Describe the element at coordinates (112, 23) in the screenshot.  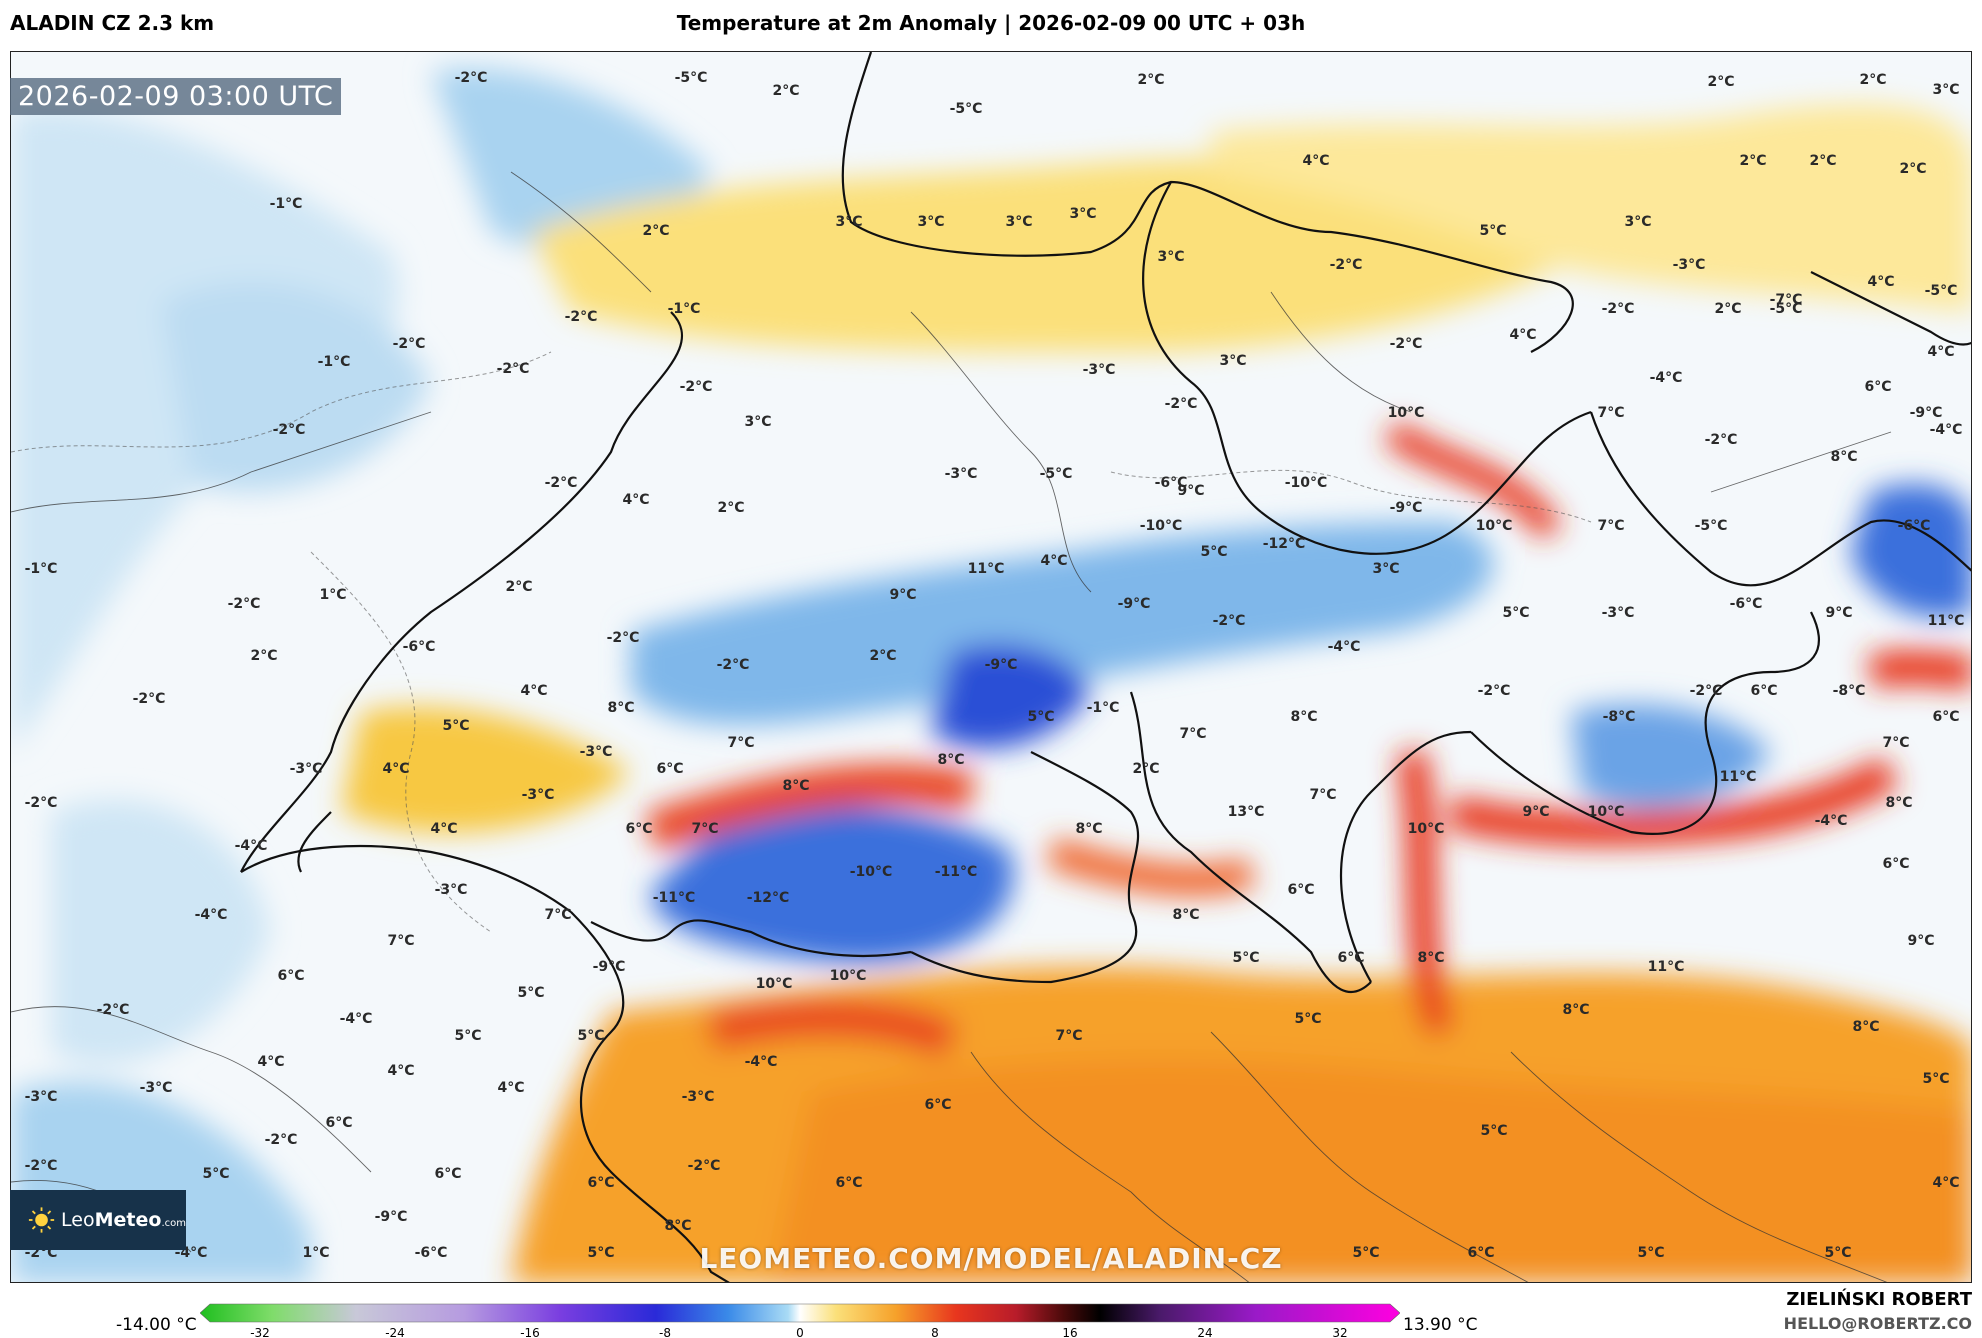
I see `model-title: ALADIN CZ 2.3 km` at that location.